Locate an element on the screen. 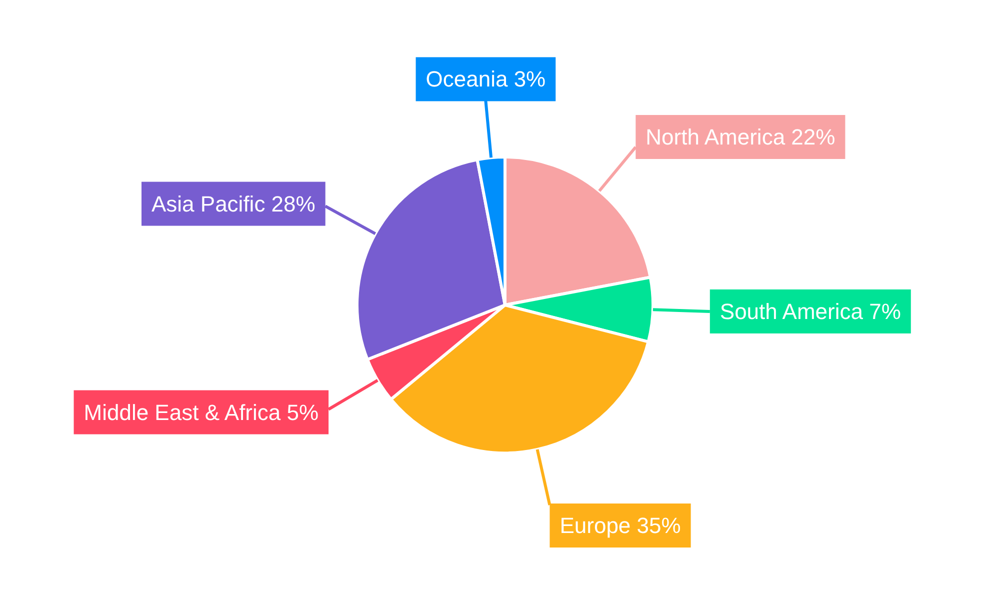 This screenshot has width=1000, height=600. slice-label: Oceania 3% is located at coordinates (486, 79).